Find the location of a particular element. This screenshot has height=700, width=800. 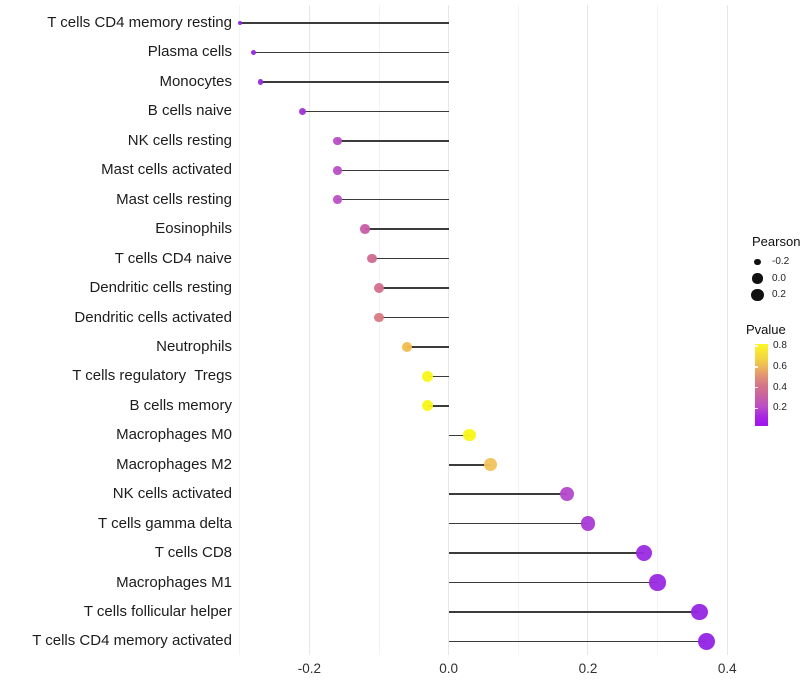

pvalue-colorbar-tick-label: 0.6 is located at coordinates (780, 366).